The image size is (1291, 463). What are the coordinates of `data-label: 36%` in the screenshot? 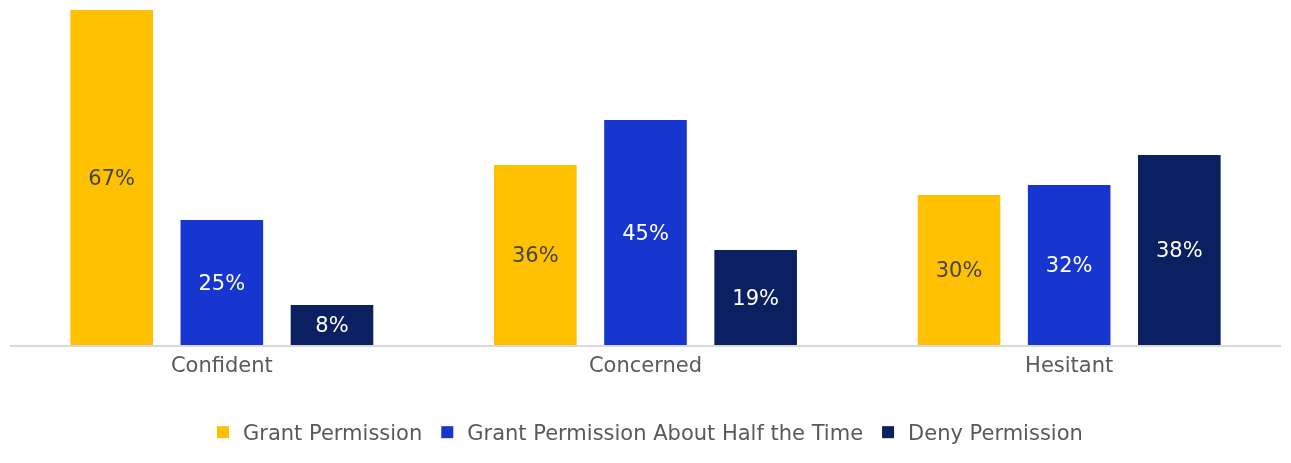 It's located at (535, 255).